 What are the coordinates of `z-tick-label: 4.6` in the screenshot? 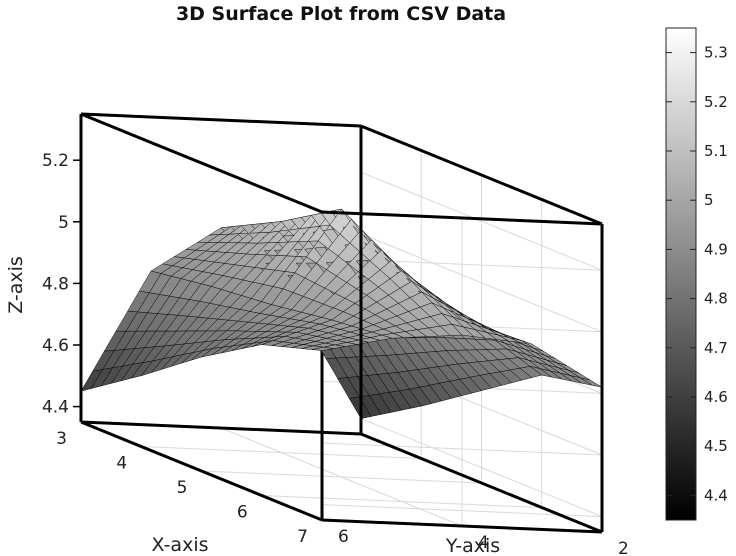 It's located at (55, 346).